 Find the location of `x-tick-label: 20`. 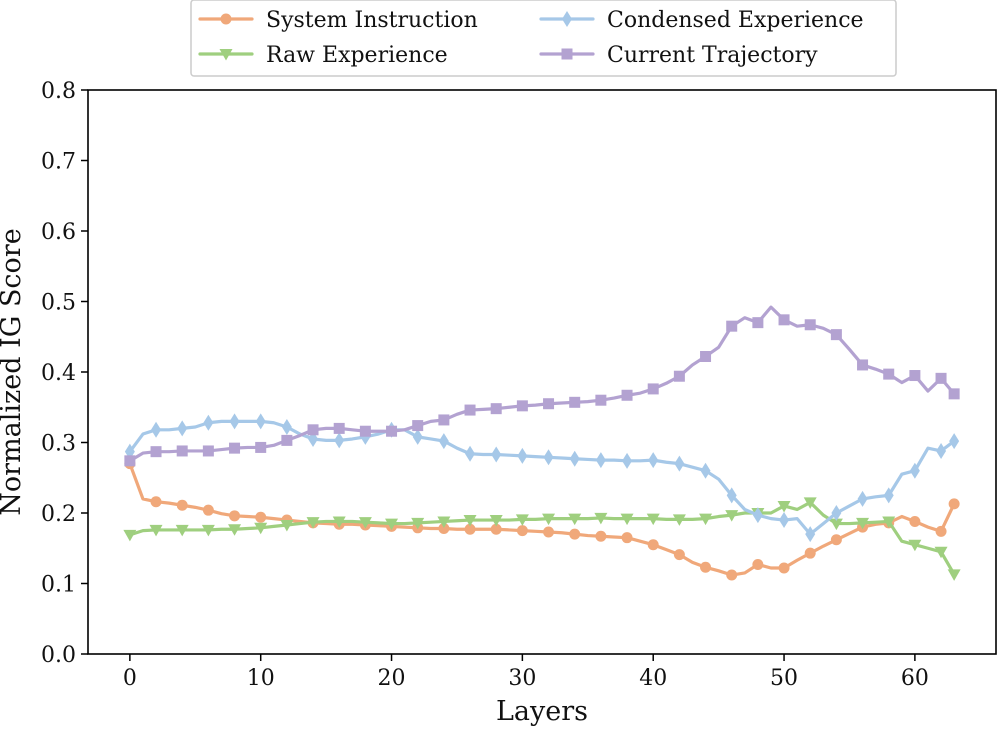

x-tick-label: 20 is located at coordinates (392, 678).